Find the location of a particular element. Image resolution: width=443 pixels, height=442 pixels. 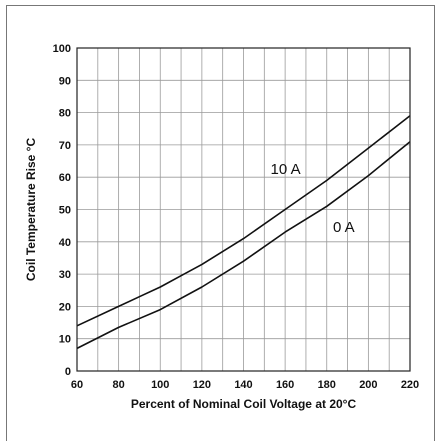

x-axis-label: Percent of Nominal Coil Voltage at 20°C is located at coordinates (244, 404).